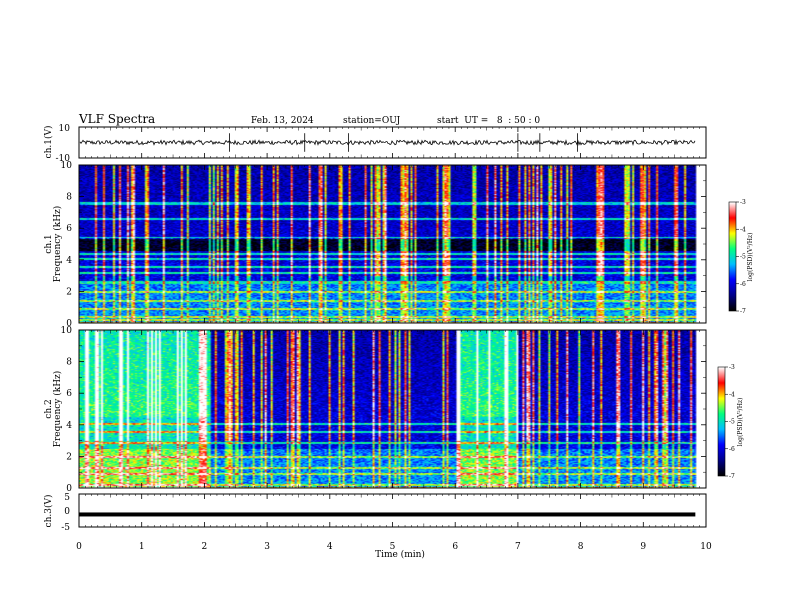  What do you see at coordinates (643, 547) in the screenshot?
I see `time-axis-tick-label: 9` at bounding box center [643, 547].